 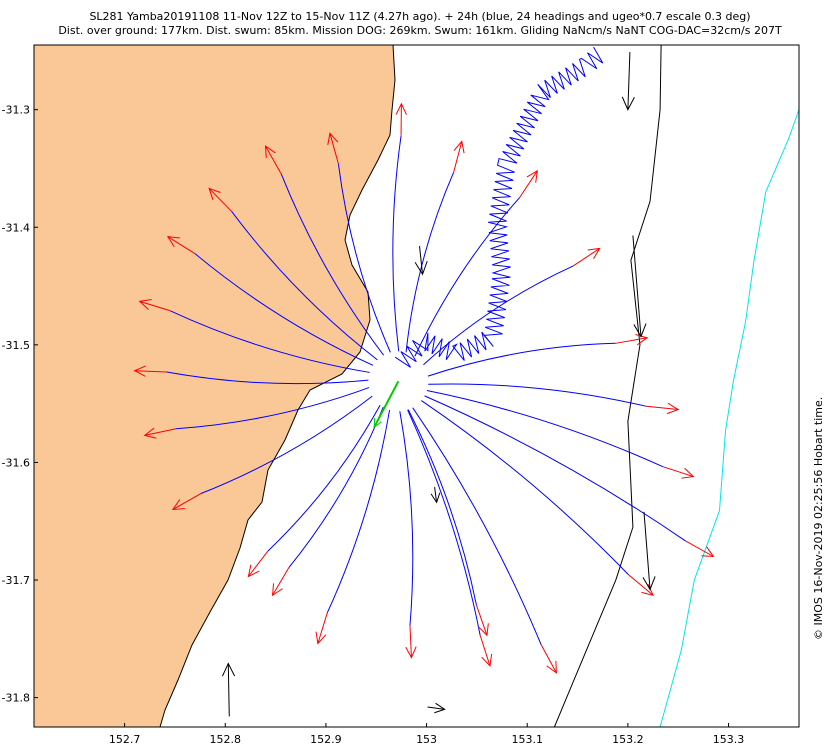 I want to click on y-tick-label-3: -31.6, so click(x=16, y=462).